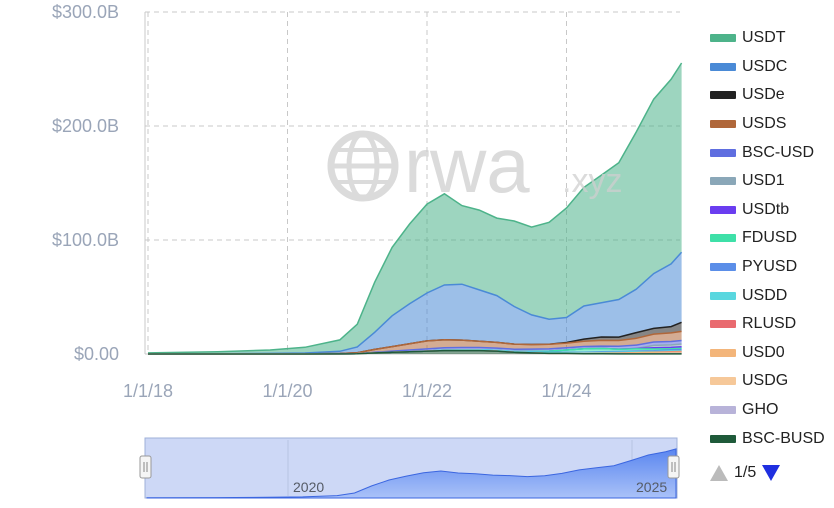 This screenshot has height=508, width=834. I want to click on legend-label: BSC-USD, so click(778, 152).